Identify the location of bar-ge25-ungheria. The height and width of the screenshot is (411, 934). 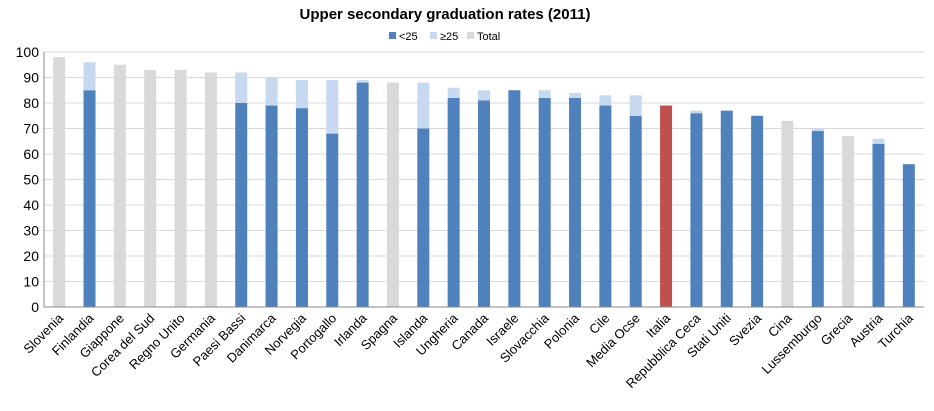
(453, 92).